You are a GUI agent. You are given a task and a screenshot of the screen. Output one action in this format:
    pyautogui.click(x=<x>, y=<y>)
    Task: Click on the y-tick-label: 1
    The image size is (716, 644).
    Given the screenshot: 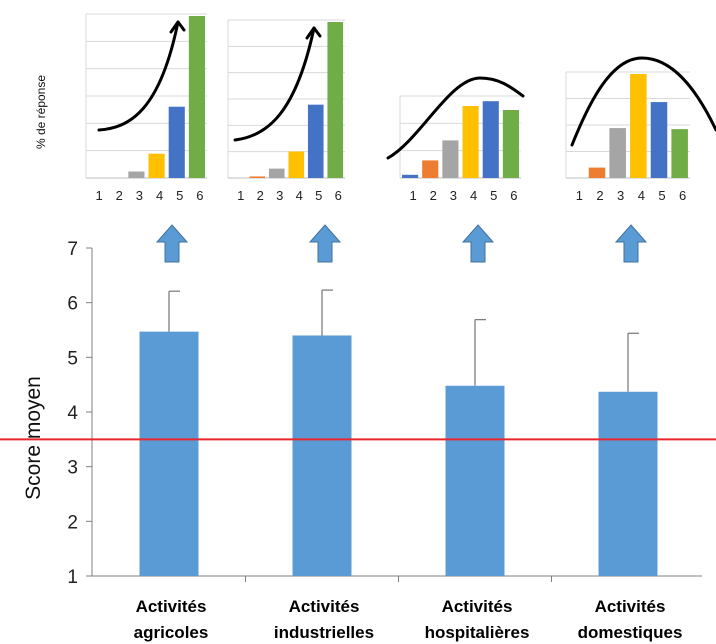 What is the action you would take?
    pyautogui.click(x=72, y=577)
    